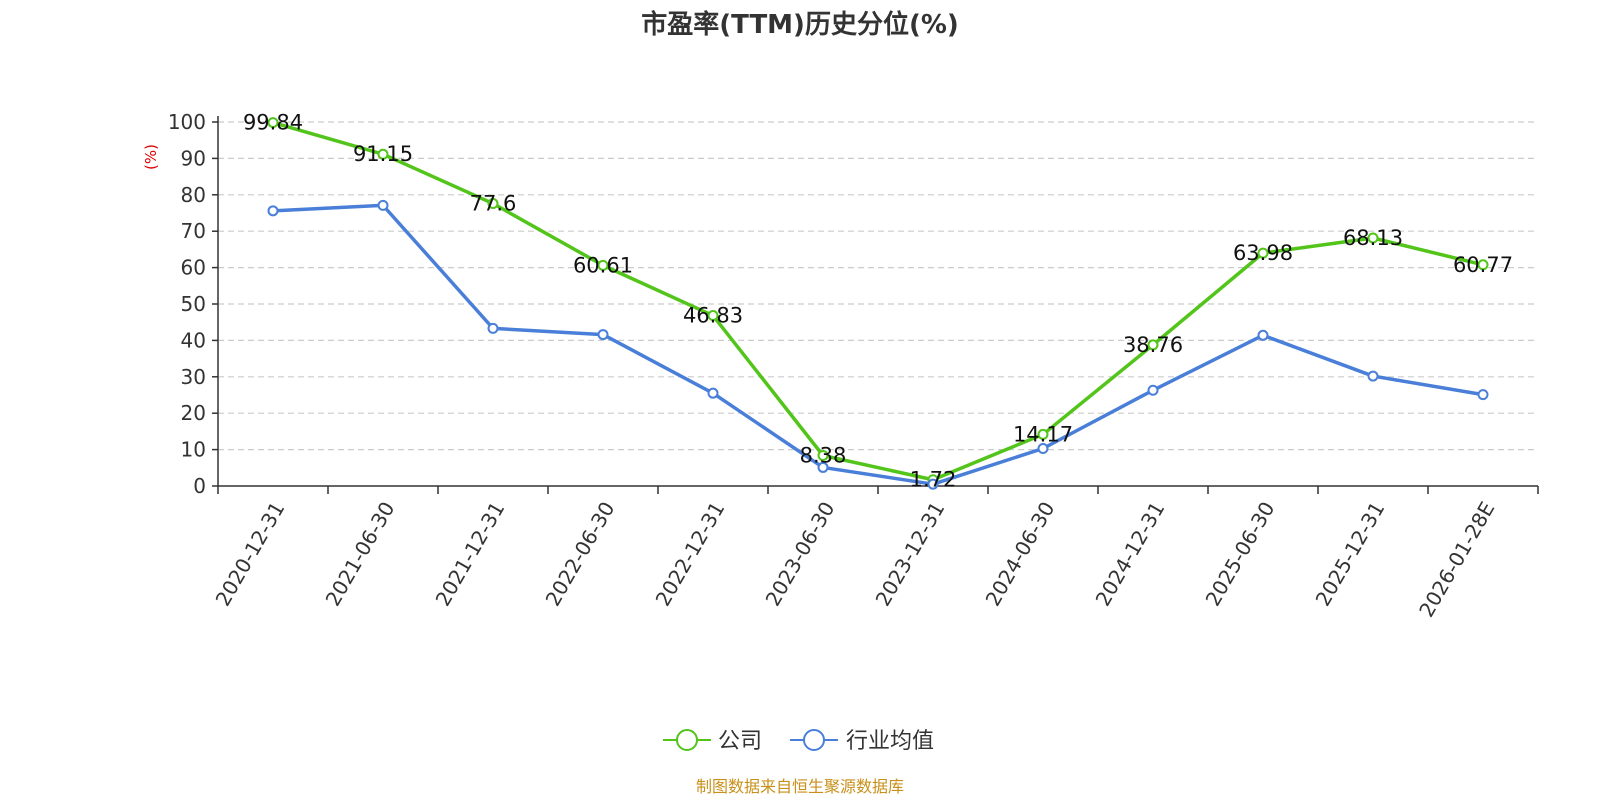  What do you see at coordinates (193, 377) in the screenshot?
I see `y-tick-label: 30` at bounding box center [193, 377].